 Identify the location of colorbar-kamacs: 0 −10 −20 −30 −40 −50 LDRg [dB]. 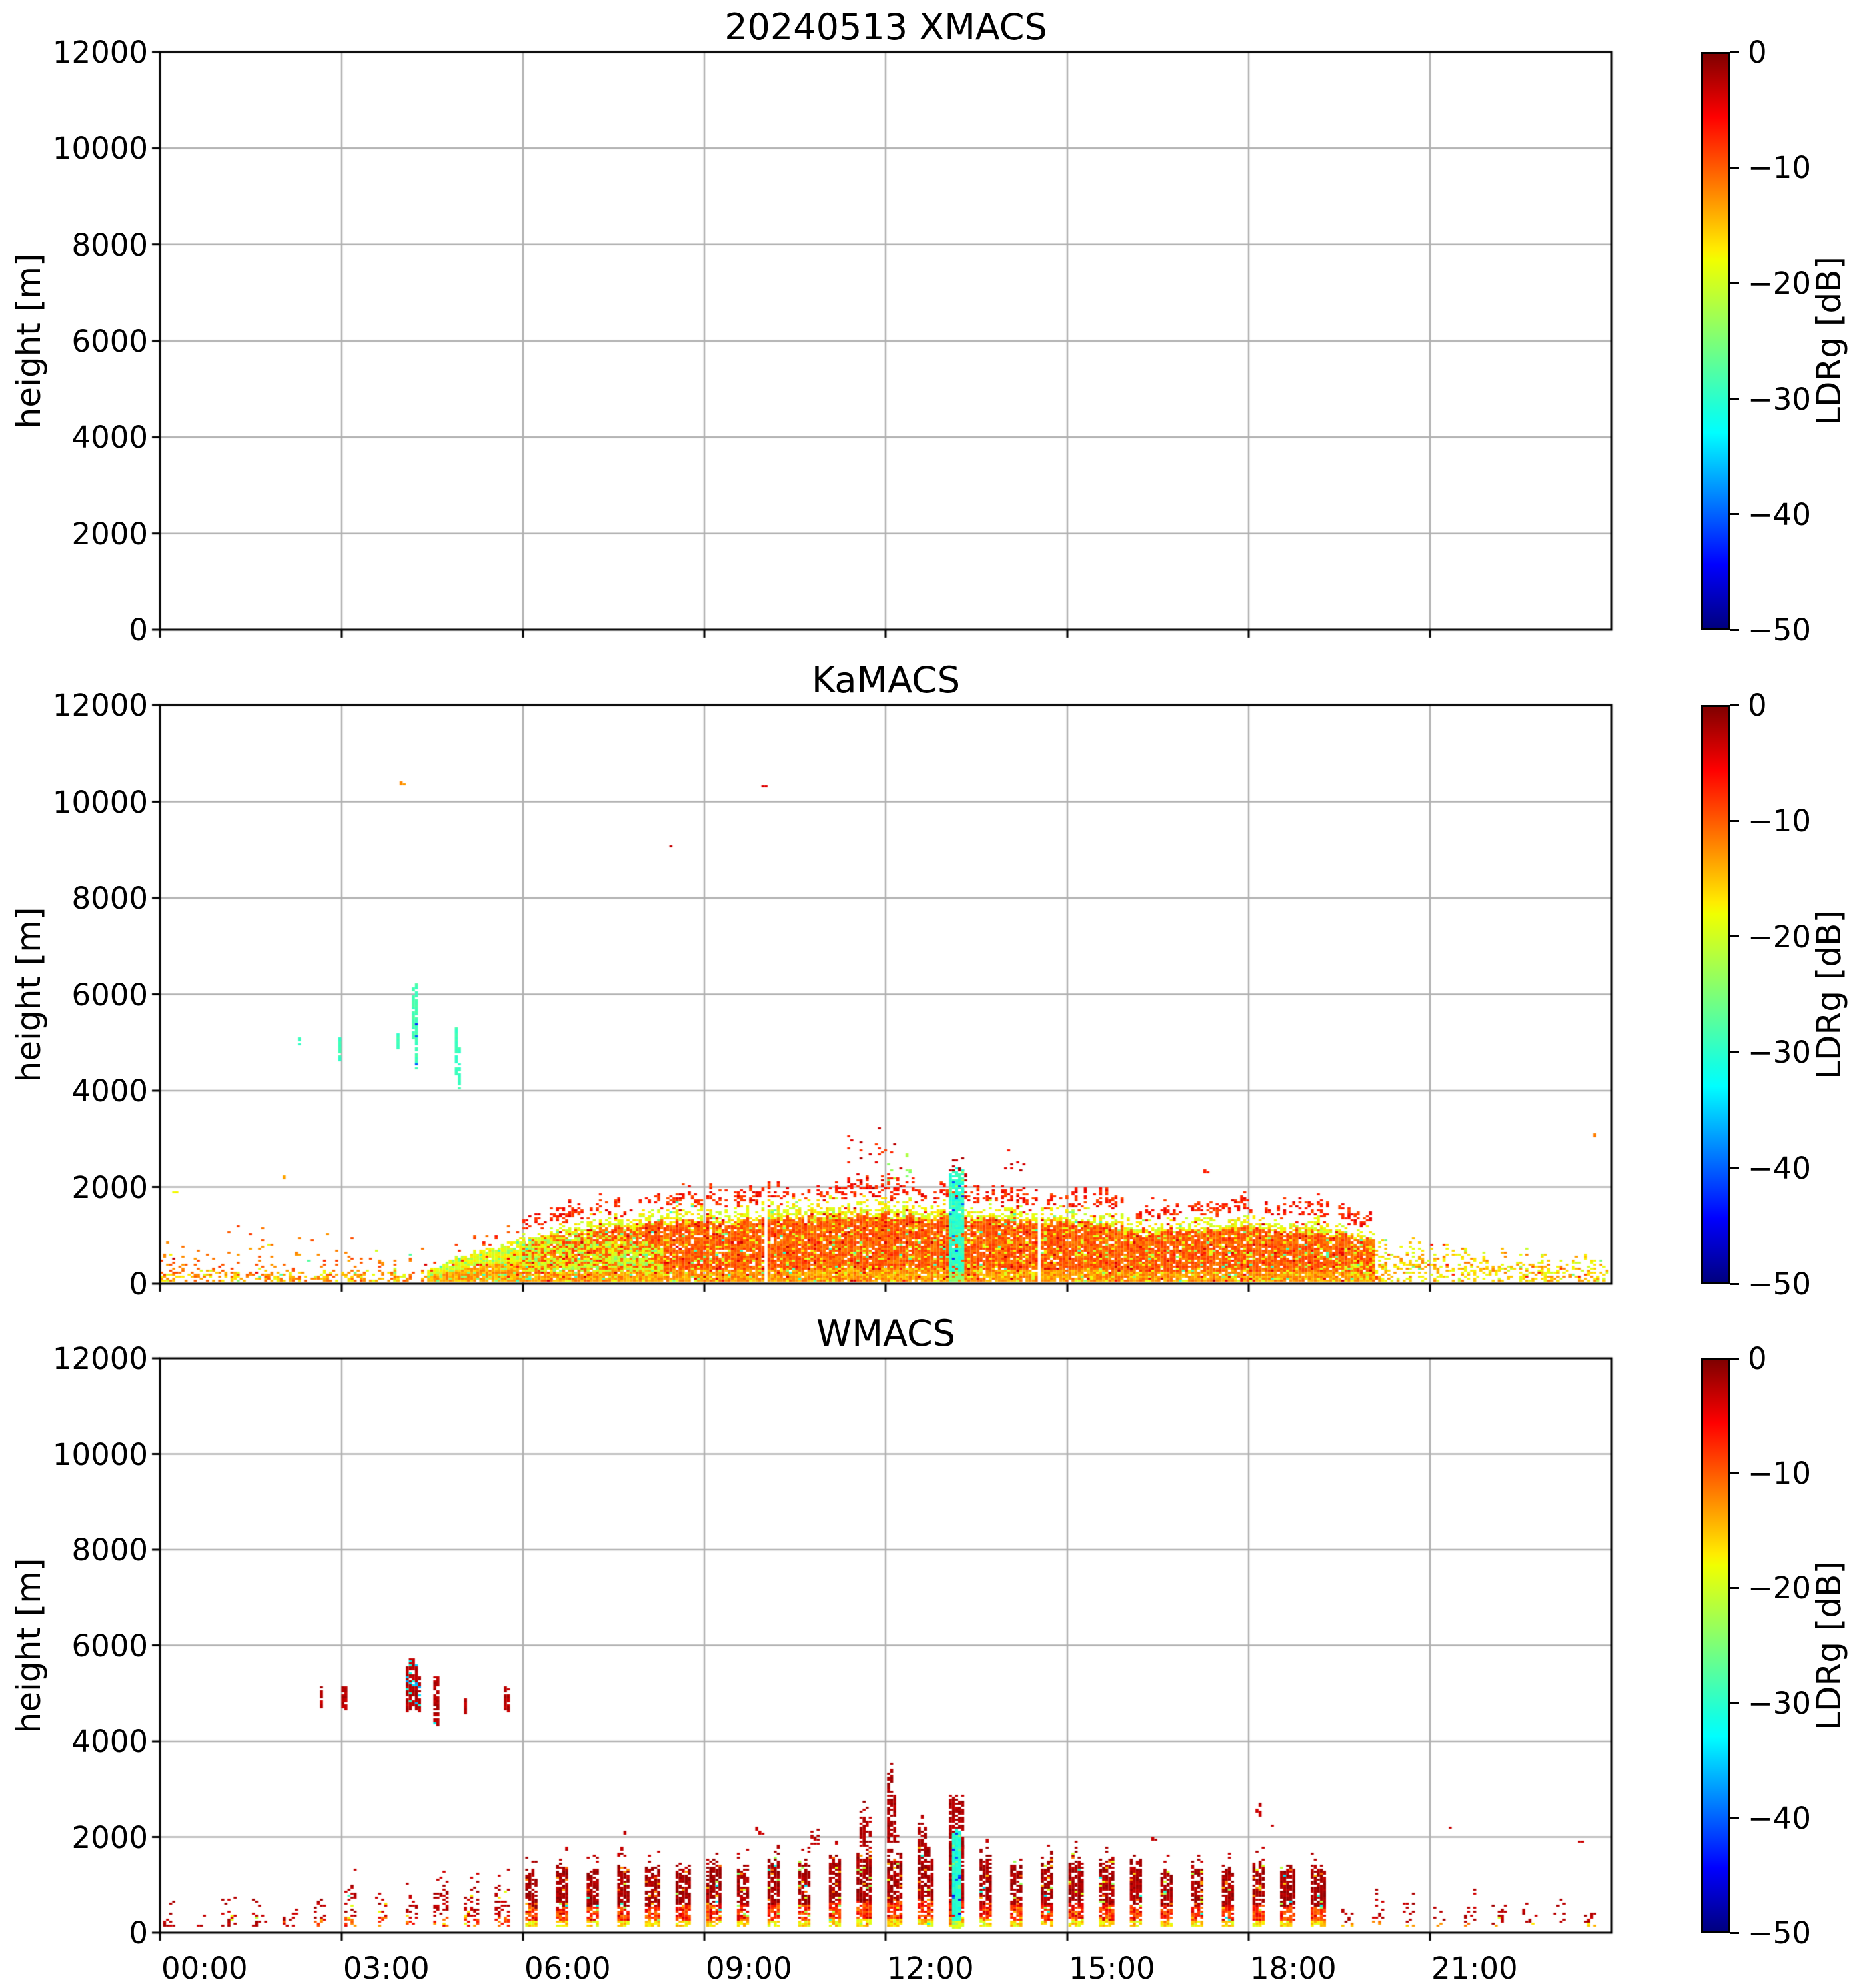
(1780, 994).